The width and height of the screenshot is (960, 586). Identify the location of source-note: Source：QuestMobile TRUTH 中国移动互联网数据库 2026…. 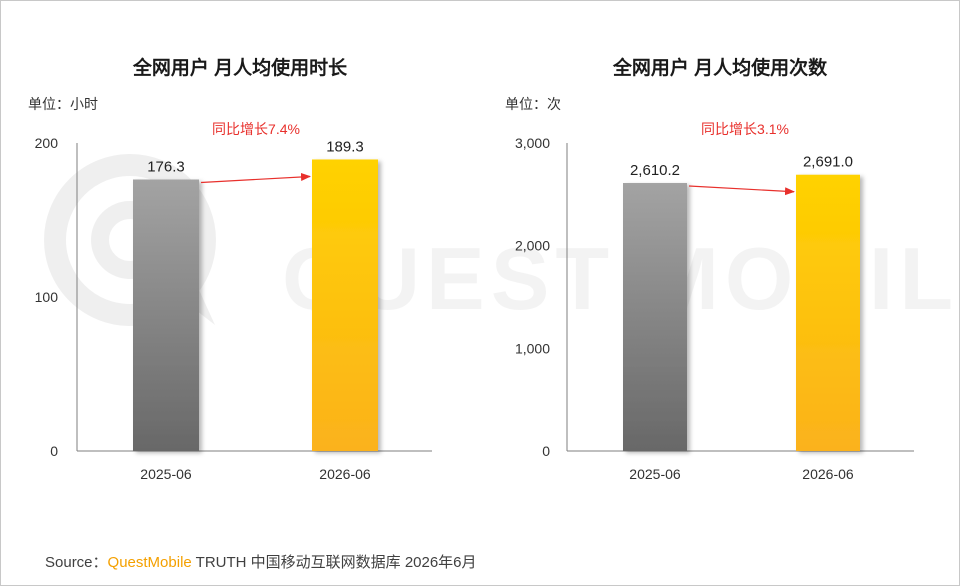
(261, 561).